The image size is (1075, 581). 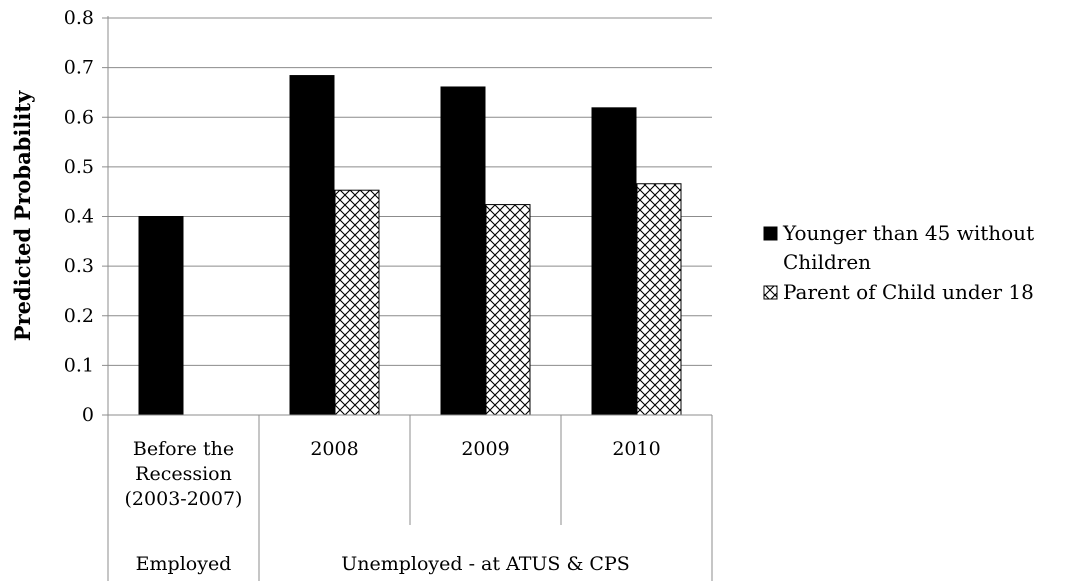 What do you see at coordinates (183, 449) in the screenshot?
I see `category-label: Before the` at bounding box center [183, 449].